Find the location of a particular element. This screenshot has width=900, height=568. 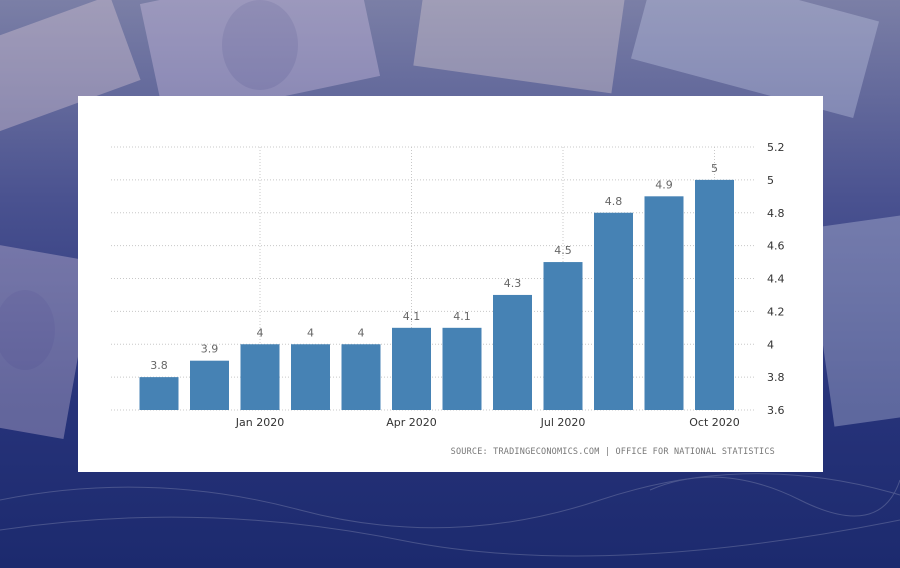

x-tick-label: Apr 2020 is located at coordinates (411, 422).